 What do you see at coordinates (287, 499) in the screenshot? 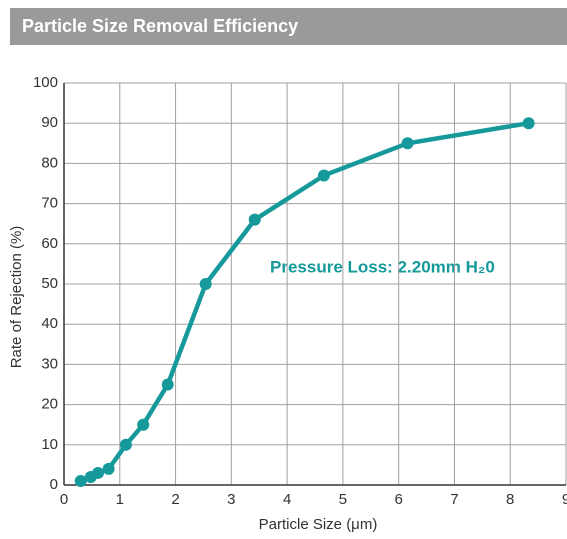
I see `x-tick-label: 4` at bounding box center [287, 499].